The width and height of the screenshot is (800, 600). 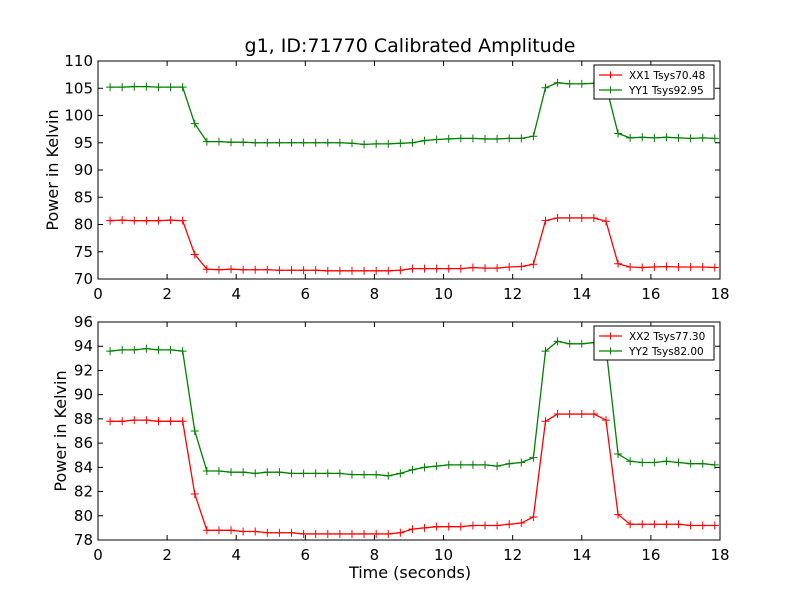 What do you see at coordinates (610, 75) in the screenshot?
I see `legend-marker` at bounding box center [610, 75].